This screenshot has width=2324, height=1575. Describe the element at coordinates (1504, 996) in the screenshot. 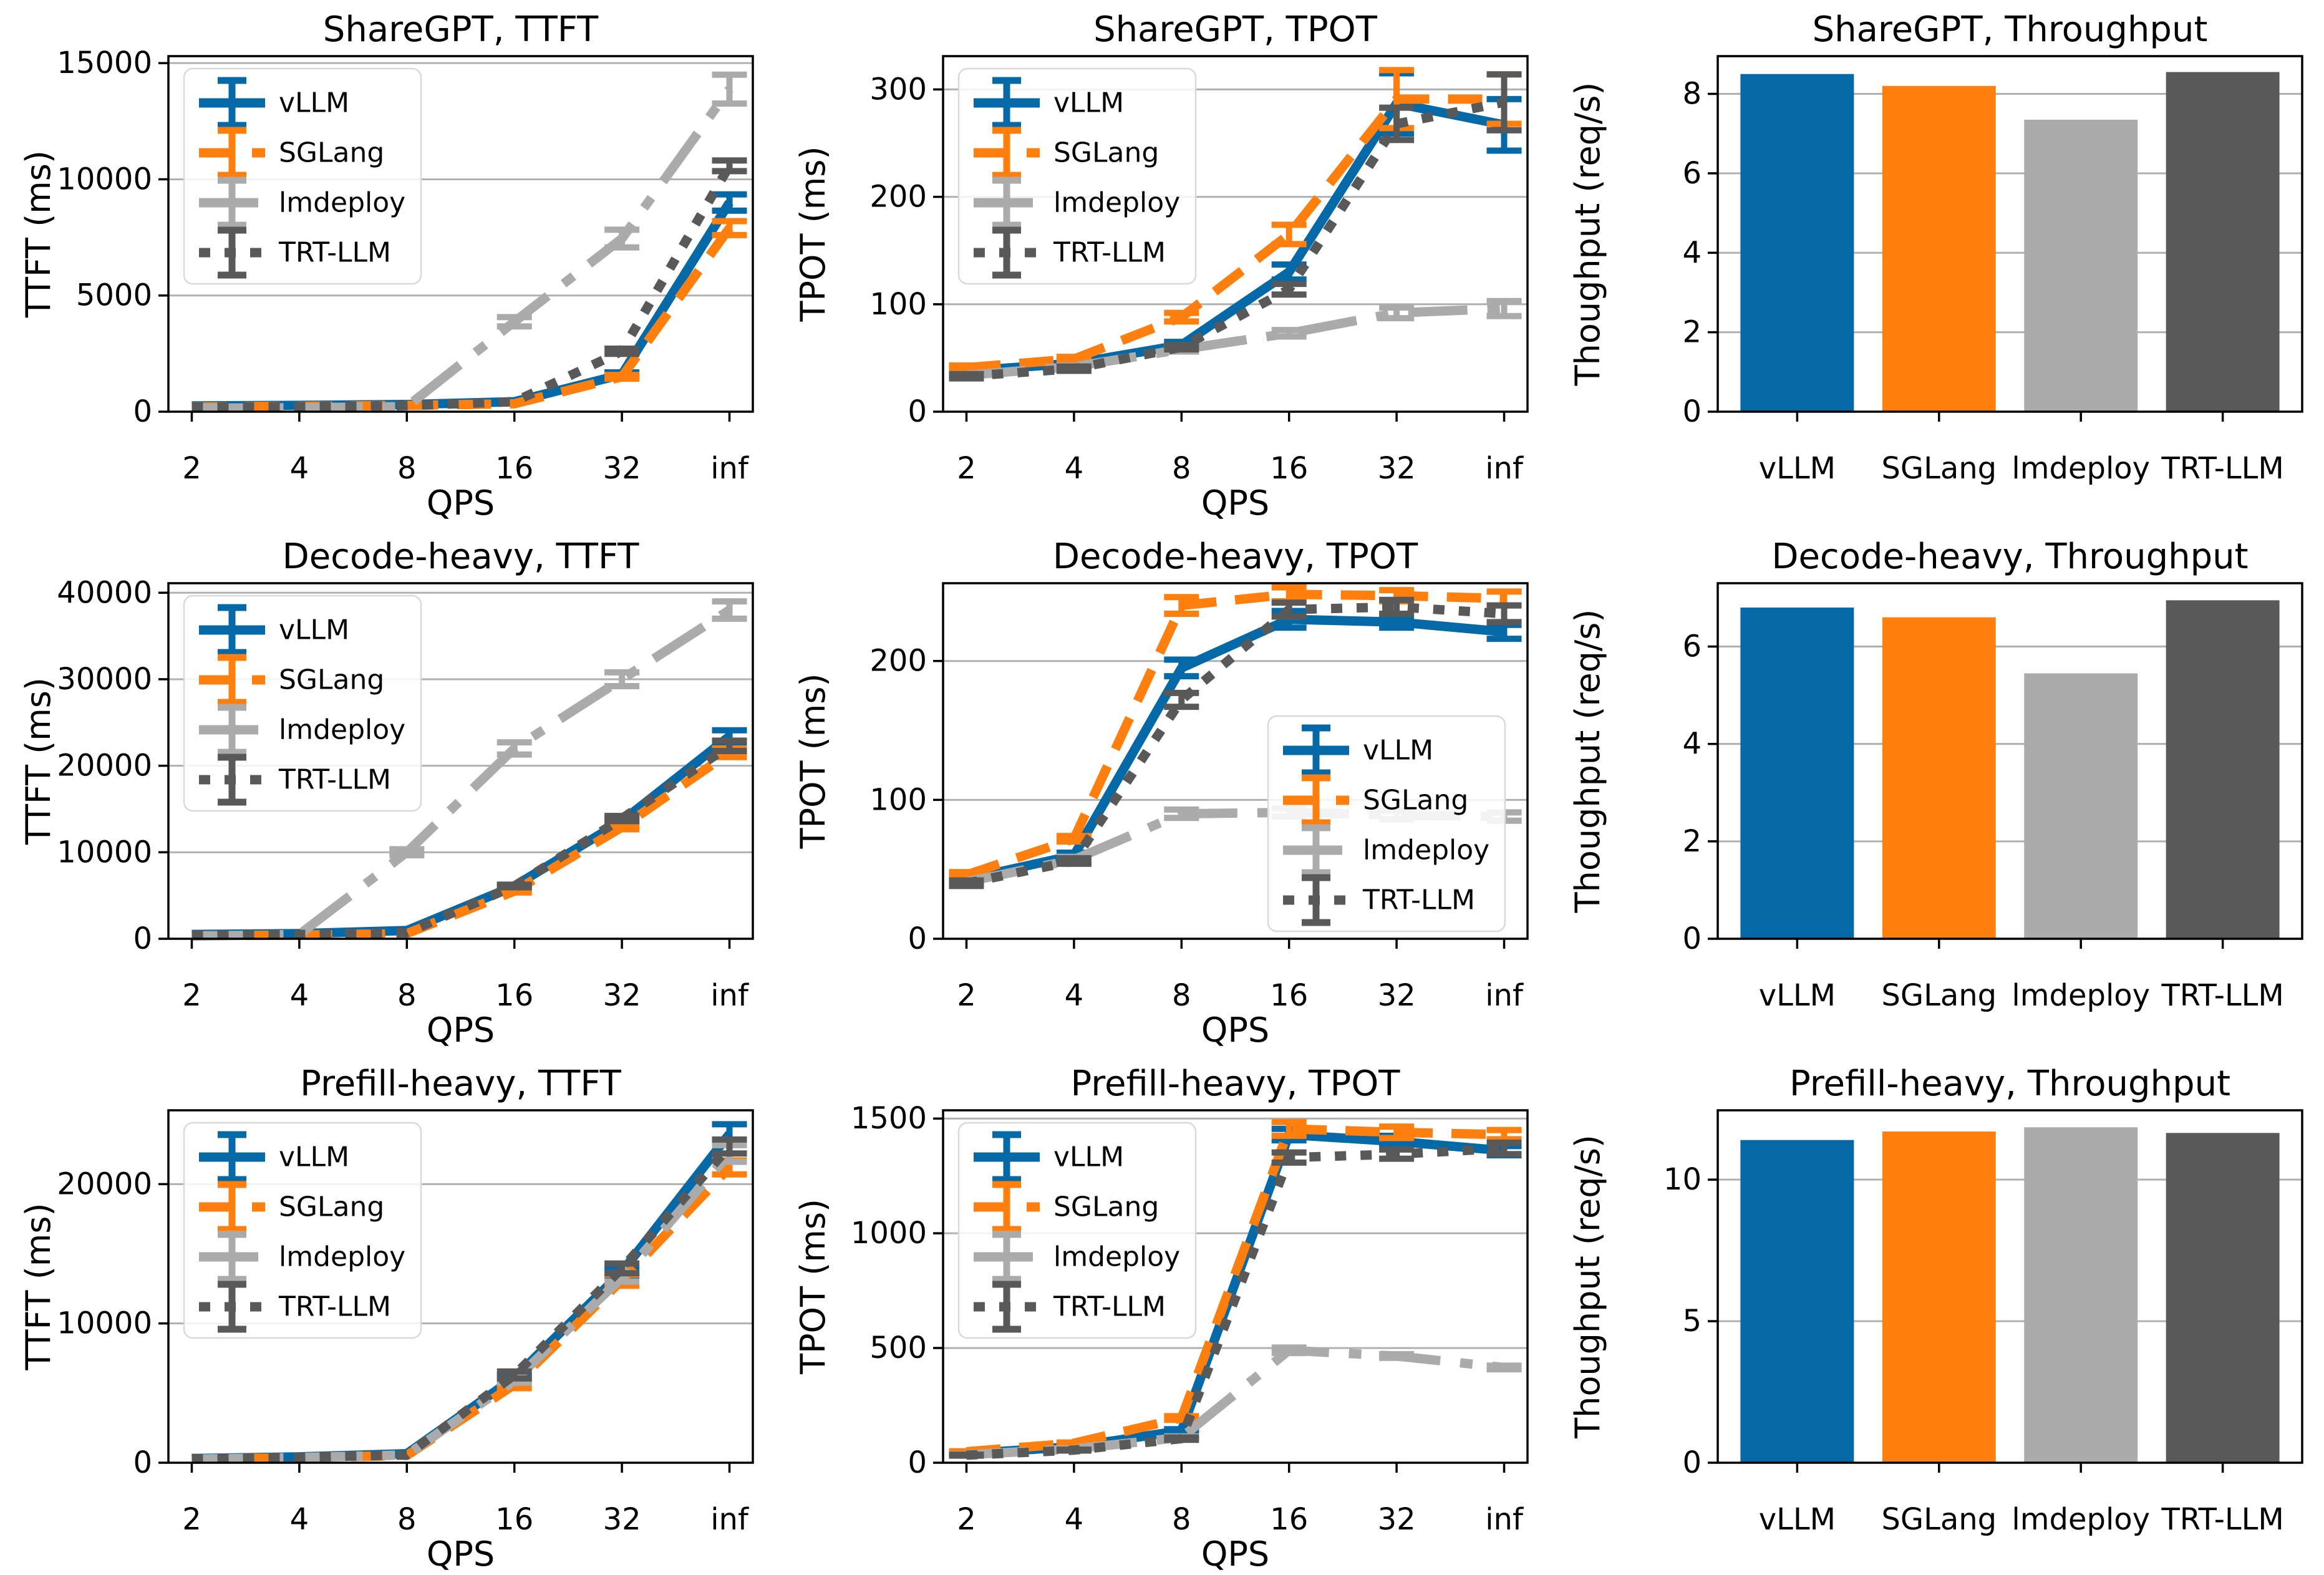

I see `x-tick-label: inf` at that location.